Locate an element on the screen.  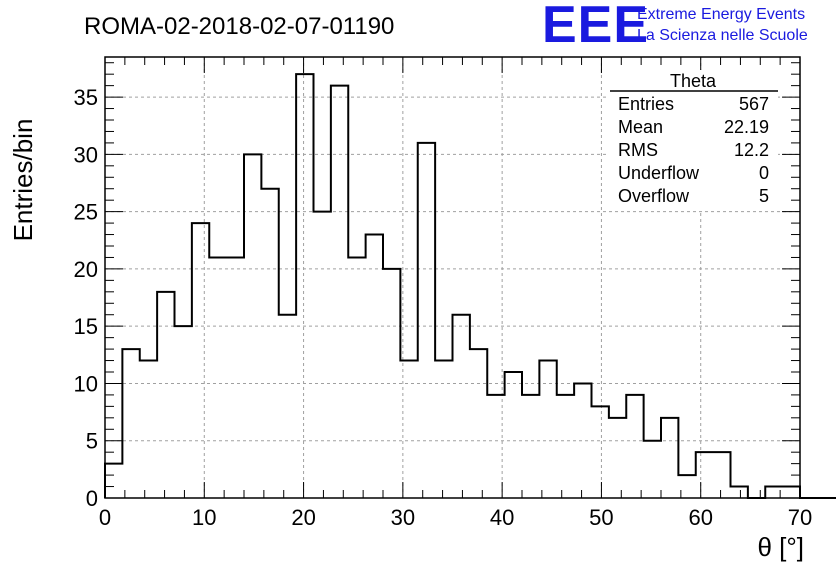
y-tick-label: 10 is located at coordinates (86, 383).